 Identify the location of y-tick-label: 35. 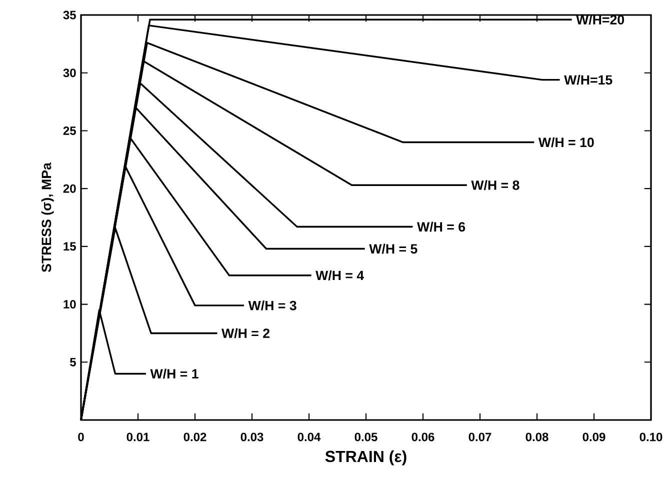
(69, 15).